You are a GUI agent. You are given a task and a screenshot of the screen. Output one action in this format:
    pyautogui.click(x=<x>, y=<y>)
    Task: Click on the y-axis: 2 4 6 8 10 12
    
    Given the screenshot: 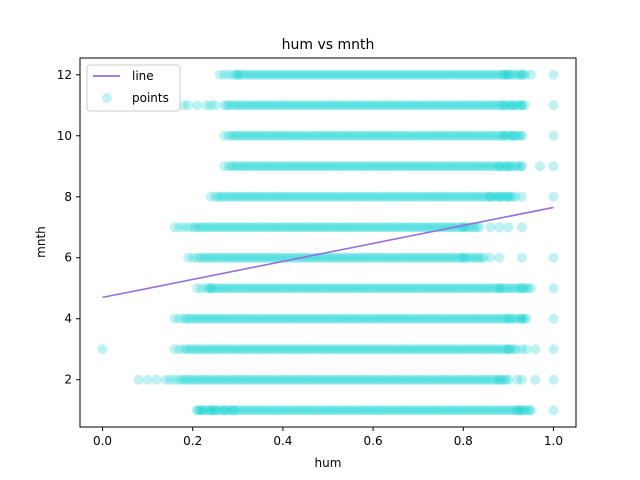 What is the action you would take?
    pyautogui.click(x=68, y=227)
    